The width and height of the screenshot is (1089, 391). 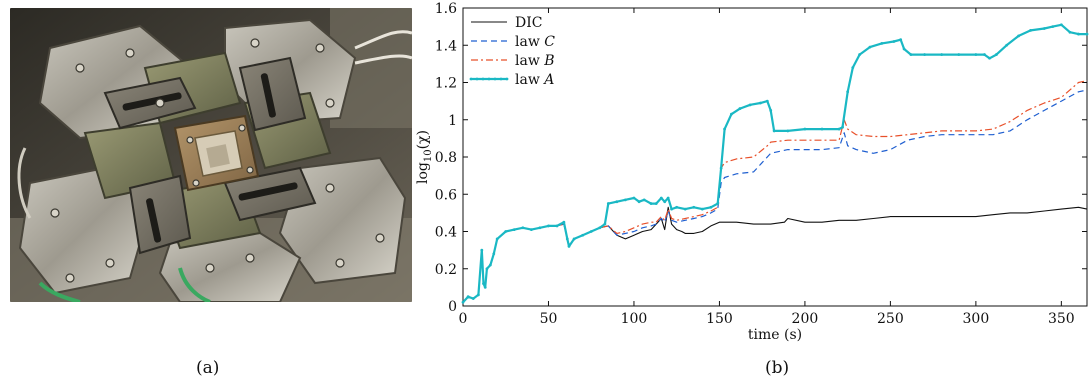 I want to click on y-axis-title-arg: (χ), so click(x=423, y=139).